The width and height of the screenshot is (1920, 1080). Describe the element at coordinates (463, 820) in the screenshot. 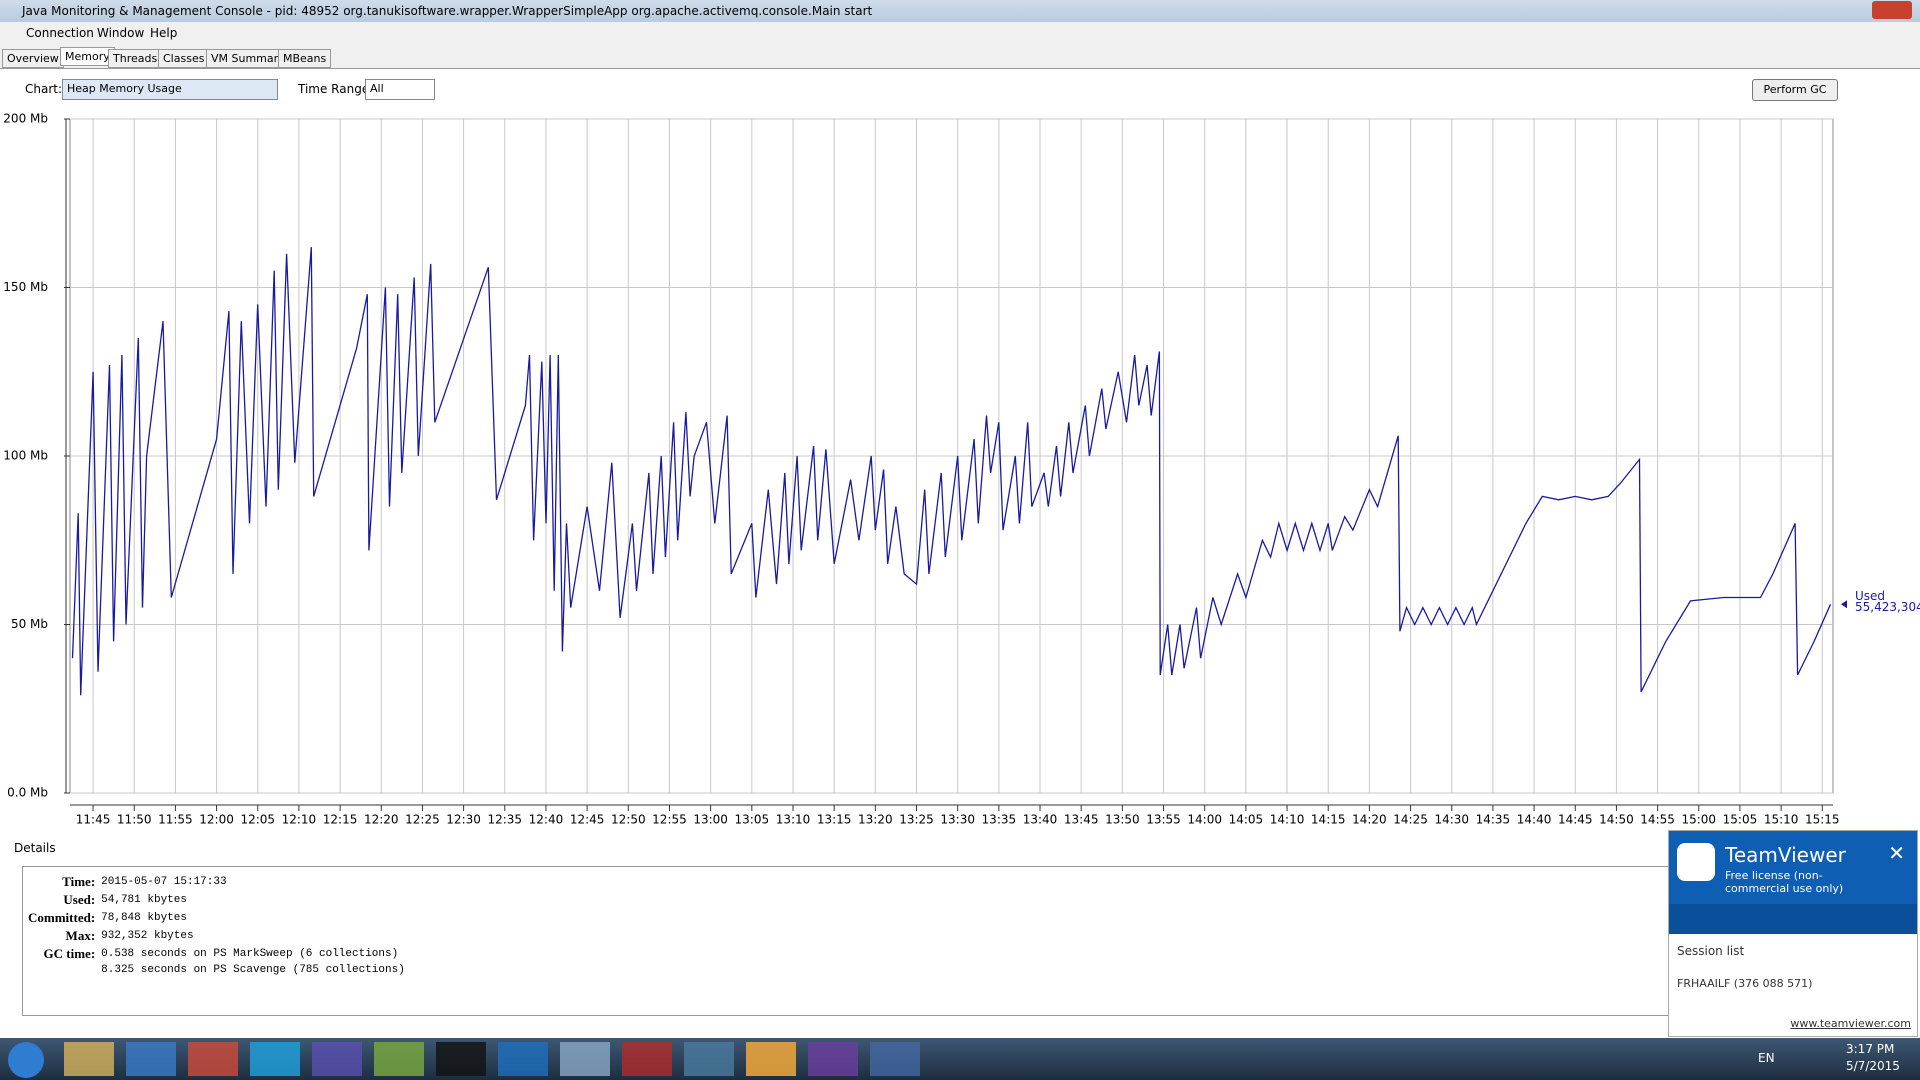

I see `x-tick-label: 12:30` at that location.